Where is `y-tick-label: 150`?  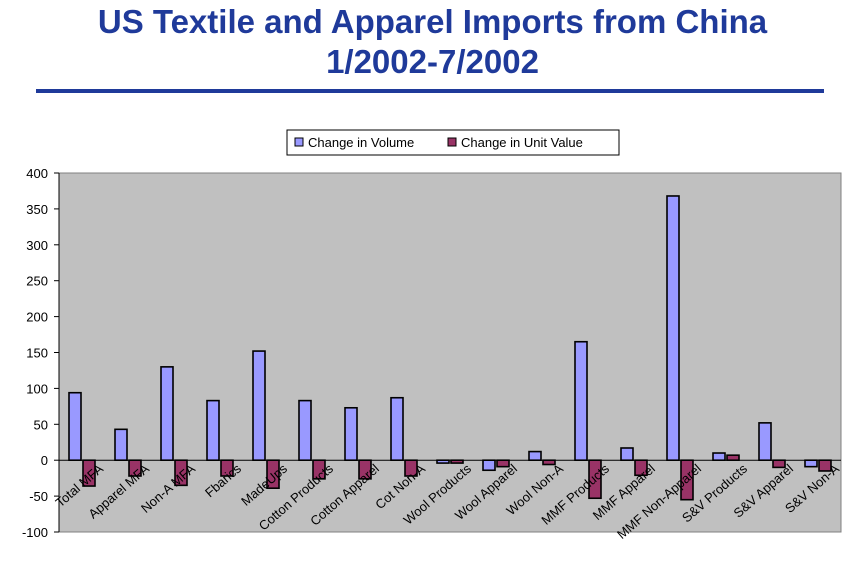 y-tick-label: 150 is located at coordinates (37, 353).